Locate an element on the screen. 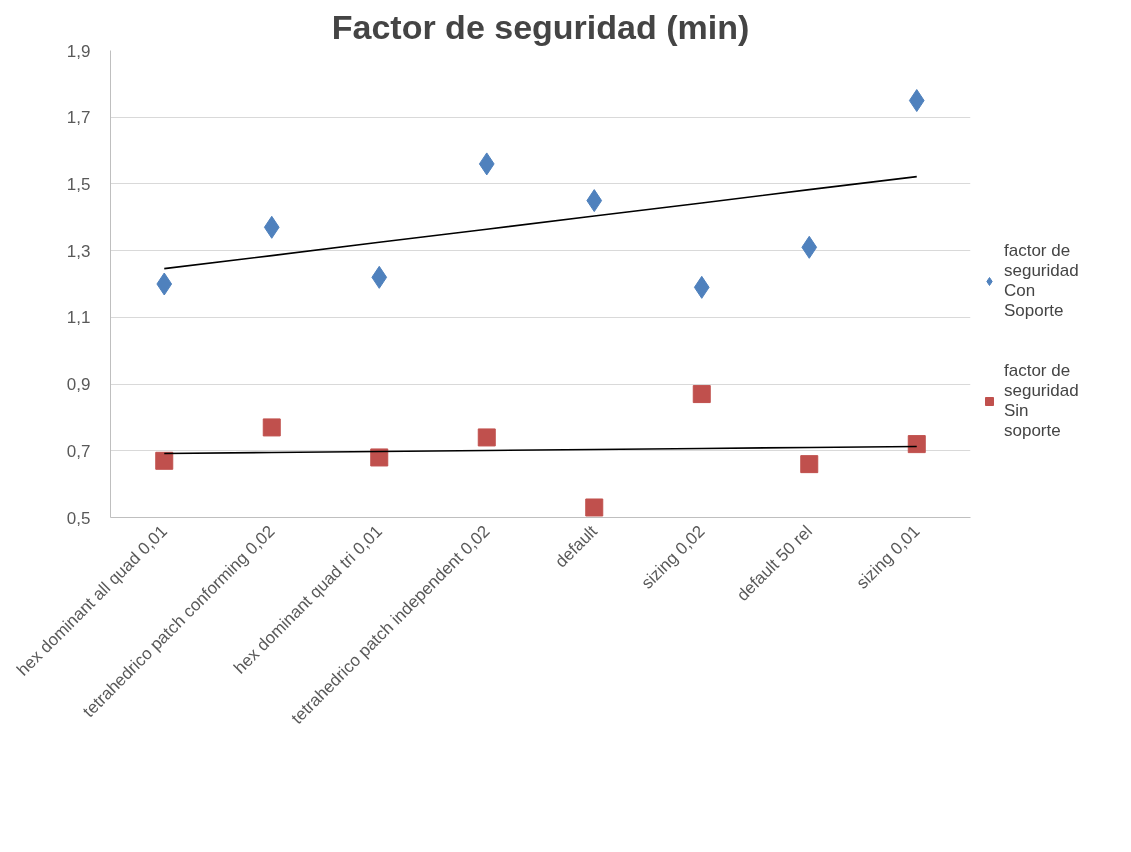 The width and height of the screenshot is (1131, 852). y-tick-label: 1,3 is located at coordinates (78, 251).